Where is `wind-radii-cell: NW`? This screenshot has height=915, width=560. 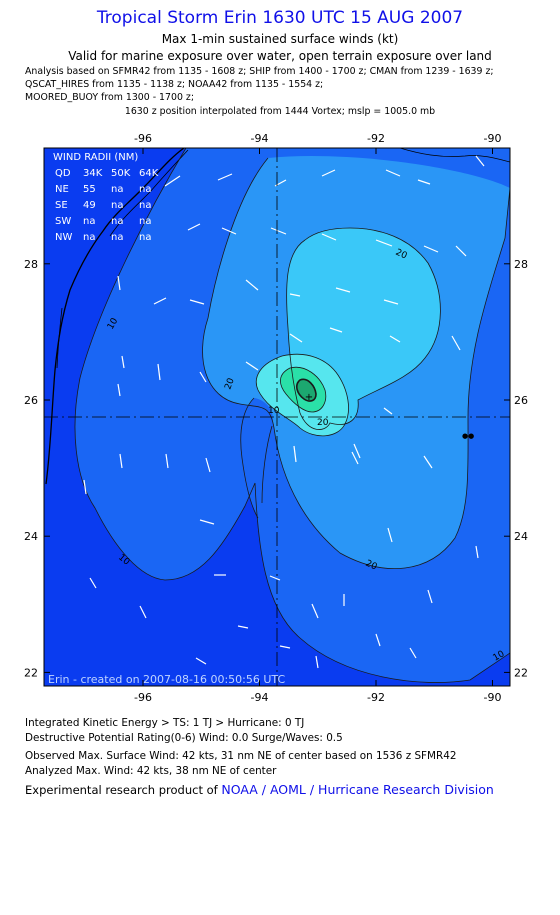 wind-radii-cell: NW is located at coordinates (63, 237).